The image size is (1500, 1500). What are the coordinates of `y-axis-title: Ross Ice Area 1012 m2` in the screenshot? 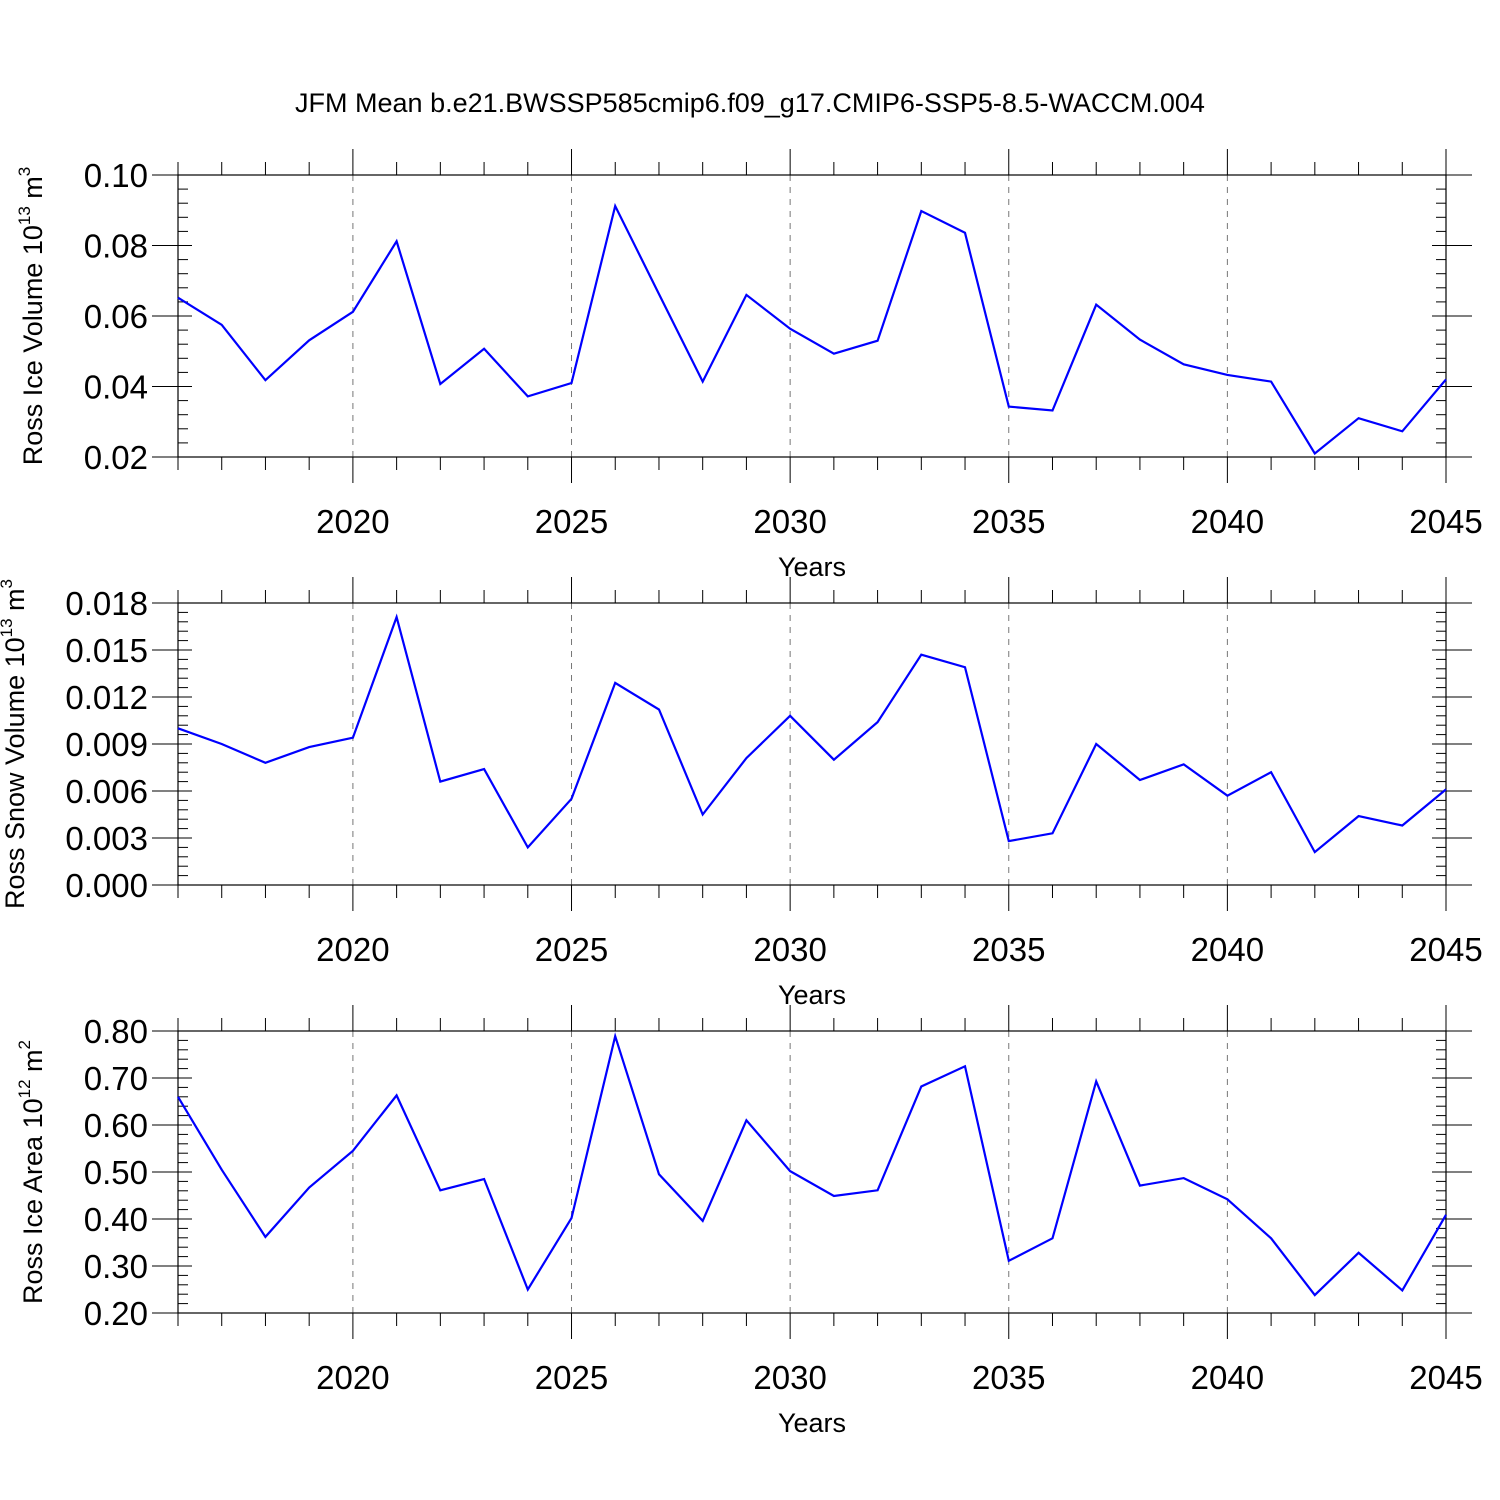 It's located at (31, 1172).